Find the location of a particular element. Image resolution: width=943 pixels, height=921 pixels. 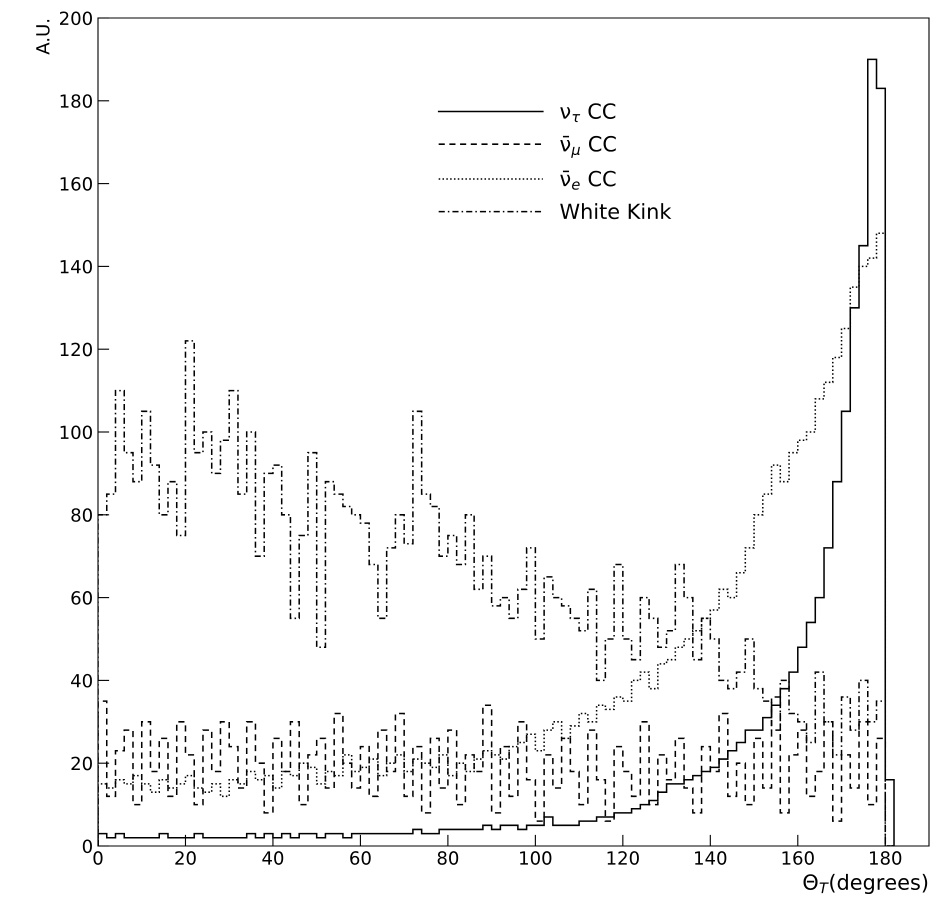

x-tick-label: 60 is located at coordinates (360, 858).